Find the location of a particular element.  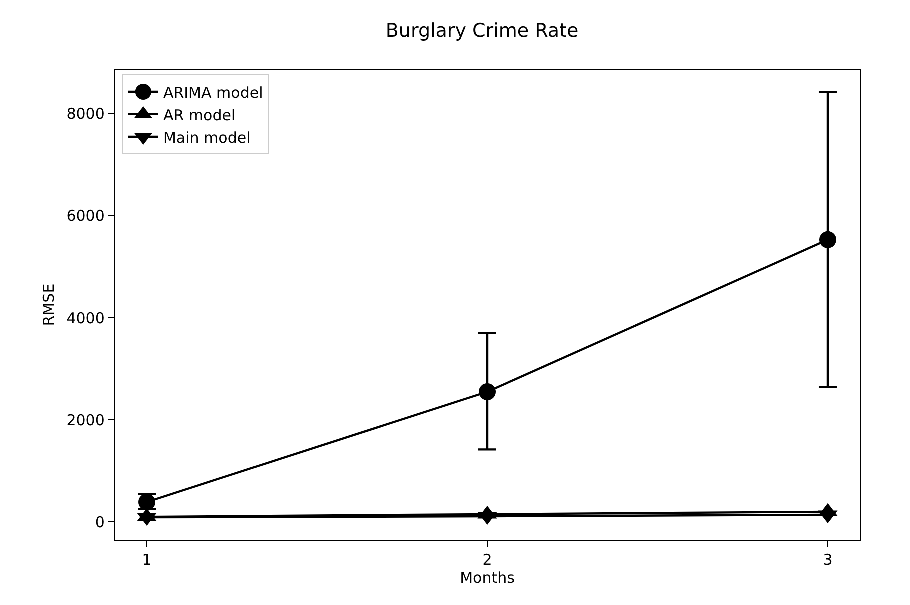

y-tick-label: 2000 is located at coordinates (85, 420).